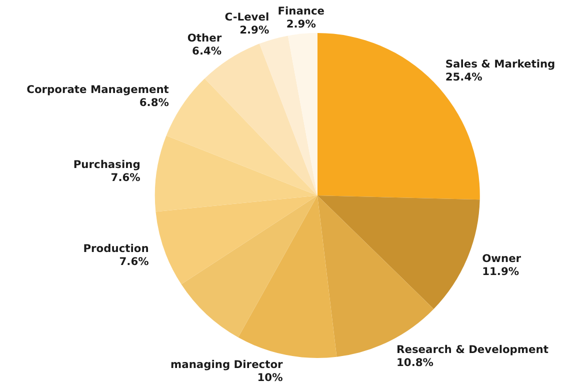 This screenshot has width=585, height=390. I want to click on slice-label: Owner, so click(502, 258).